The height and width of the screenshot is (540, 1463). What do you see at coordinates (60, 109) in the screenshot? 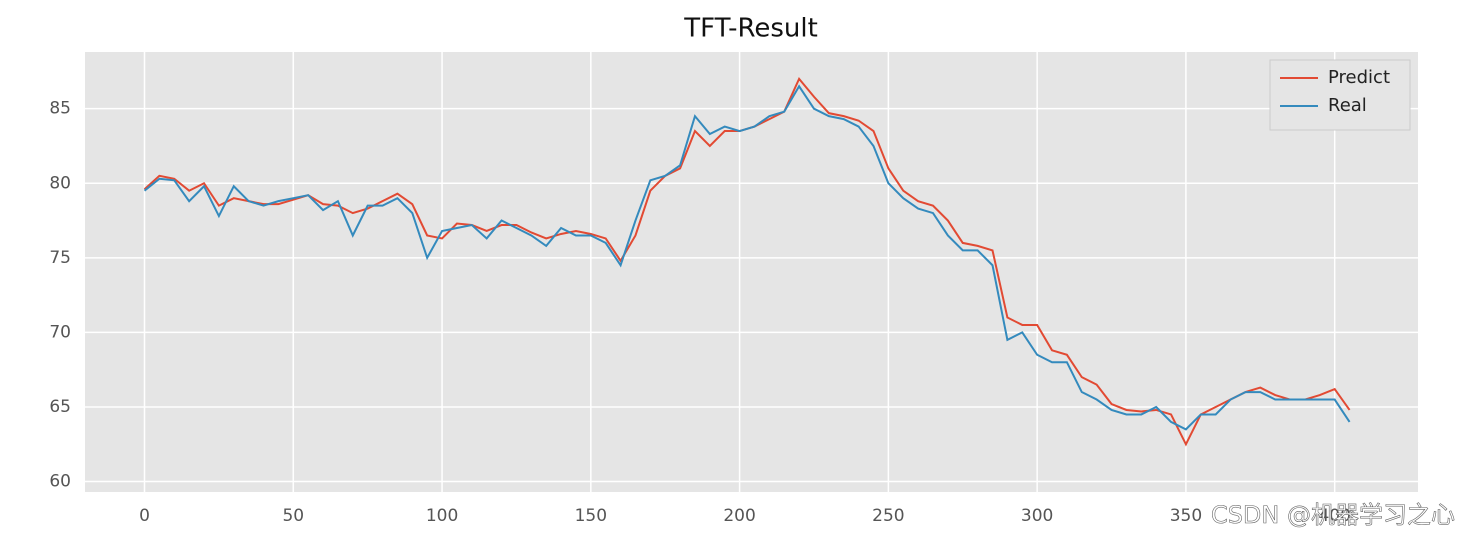
I see `y-tick-label: 85` at bounding box center [60, 109].